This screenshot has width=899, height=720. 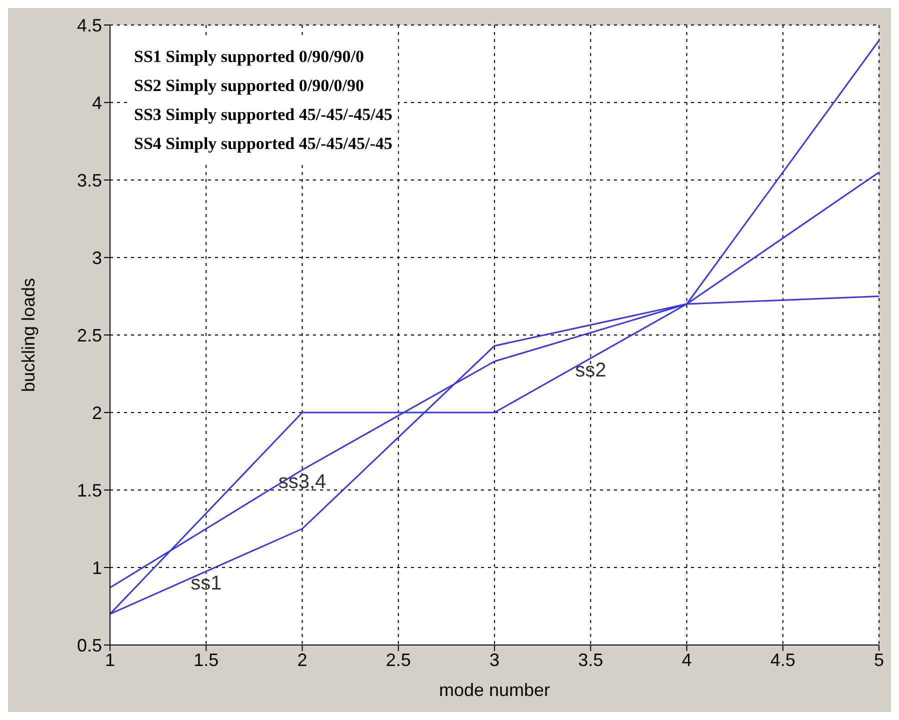 I want to click on x-axis-title: mode number, so click(x=494, y=690).